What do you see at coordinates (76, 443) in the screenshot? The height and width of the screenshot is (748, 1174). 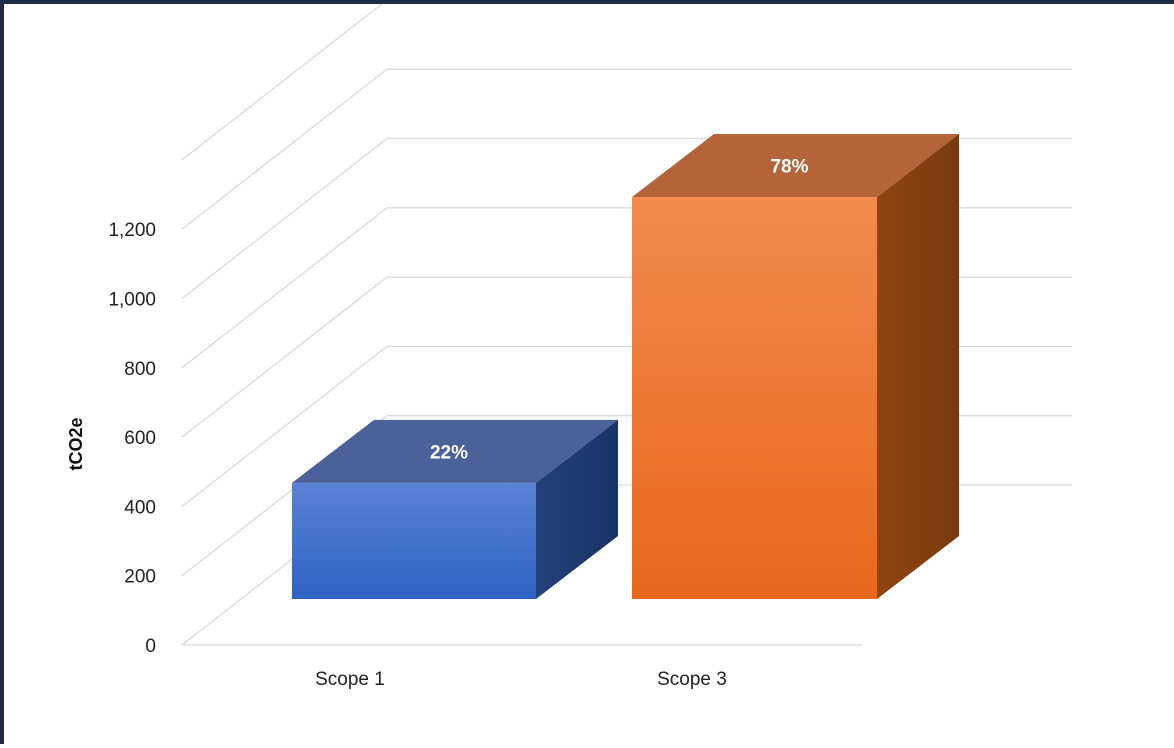 I see `y-axis-label: tCO2e` at bounding box center [76, 443].